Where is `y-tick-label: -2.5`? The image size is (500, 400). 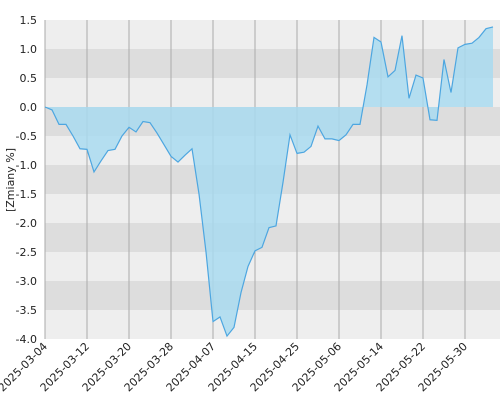
y-tick-label: -2.5 is located at coordinates (26, 252).